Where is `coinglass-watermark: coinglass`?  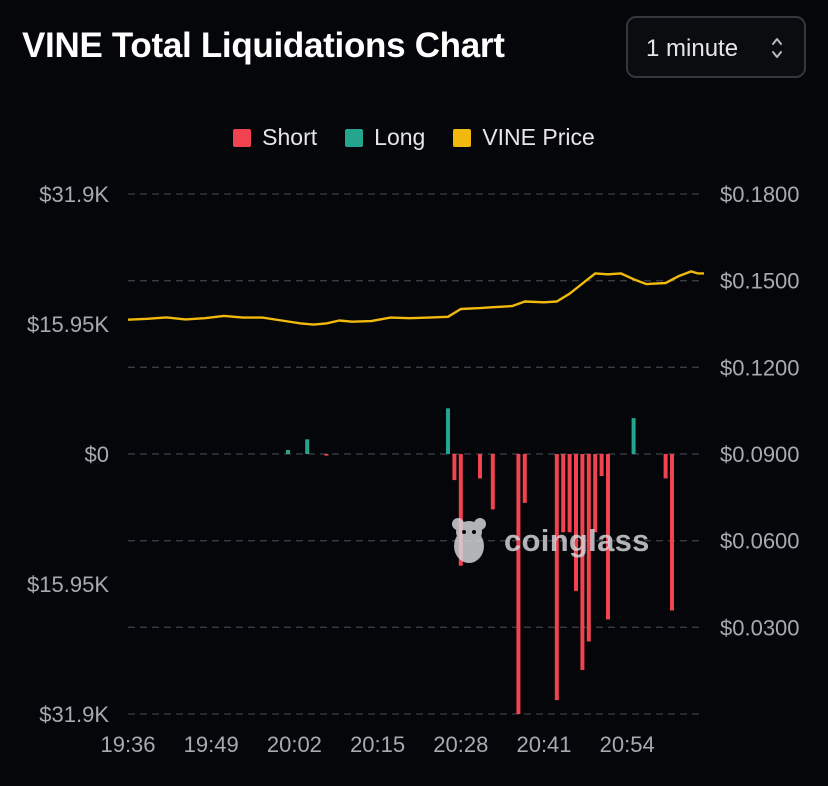 coinglass-watermark: coinglass is located at coordinates (549, 541).